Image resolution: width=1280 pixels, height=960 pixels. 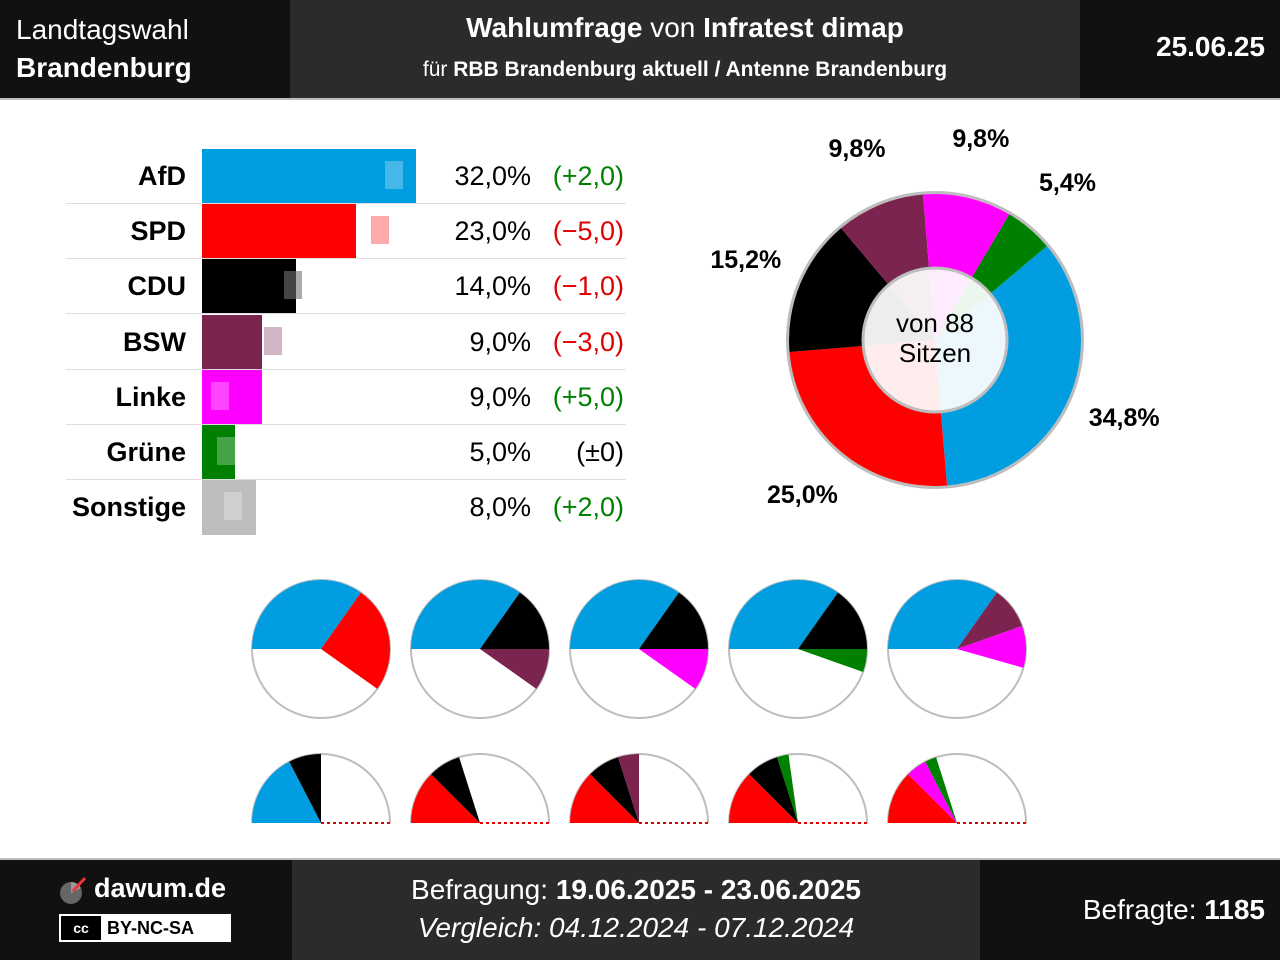 I want to click on party-label: BSW, so click(x=154, y=341).